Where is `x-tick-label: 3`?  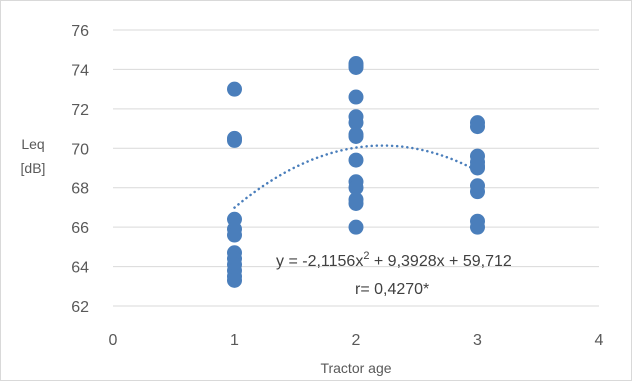 x-tick-label: 3 is located at coordinates (477, 340).